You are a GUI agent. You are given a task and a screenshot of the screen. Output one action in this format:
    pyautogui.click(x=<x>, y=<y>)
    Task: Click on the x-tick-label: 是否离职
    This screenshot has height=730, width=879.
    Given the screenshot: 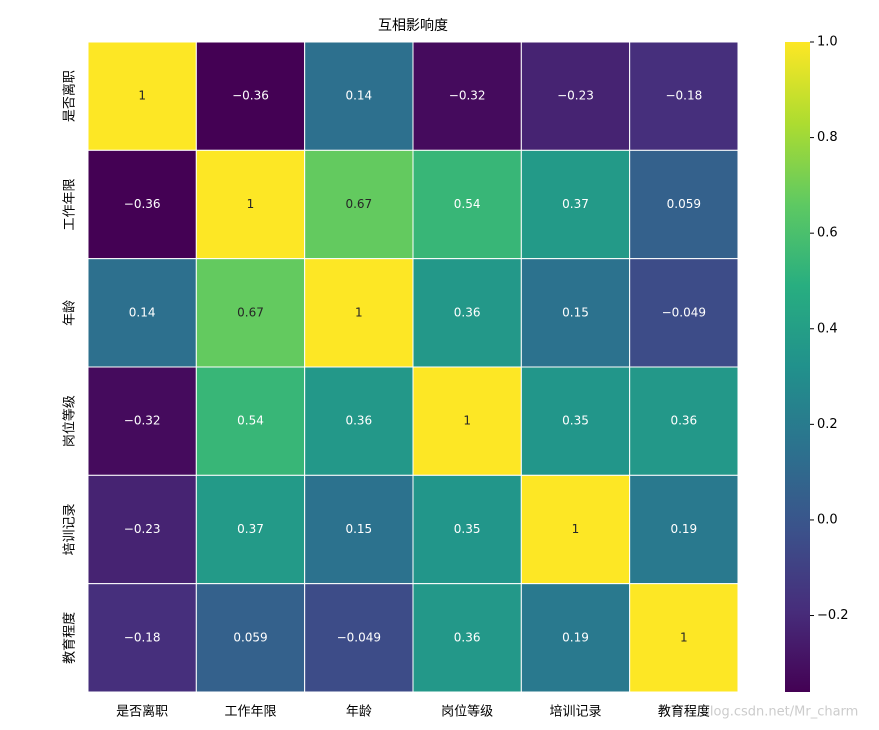 What is the action you would take?
    pyautogui.click(x=142, y=712)
    